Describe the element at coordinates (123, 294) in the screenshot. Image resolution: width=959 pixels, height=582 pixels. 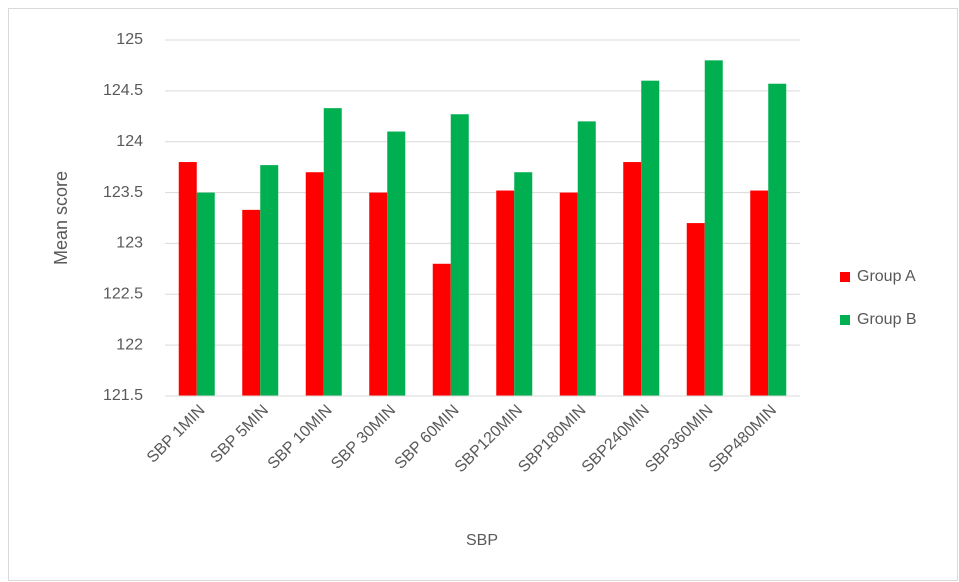
I see `y-tick-label: 122.5` at that location.